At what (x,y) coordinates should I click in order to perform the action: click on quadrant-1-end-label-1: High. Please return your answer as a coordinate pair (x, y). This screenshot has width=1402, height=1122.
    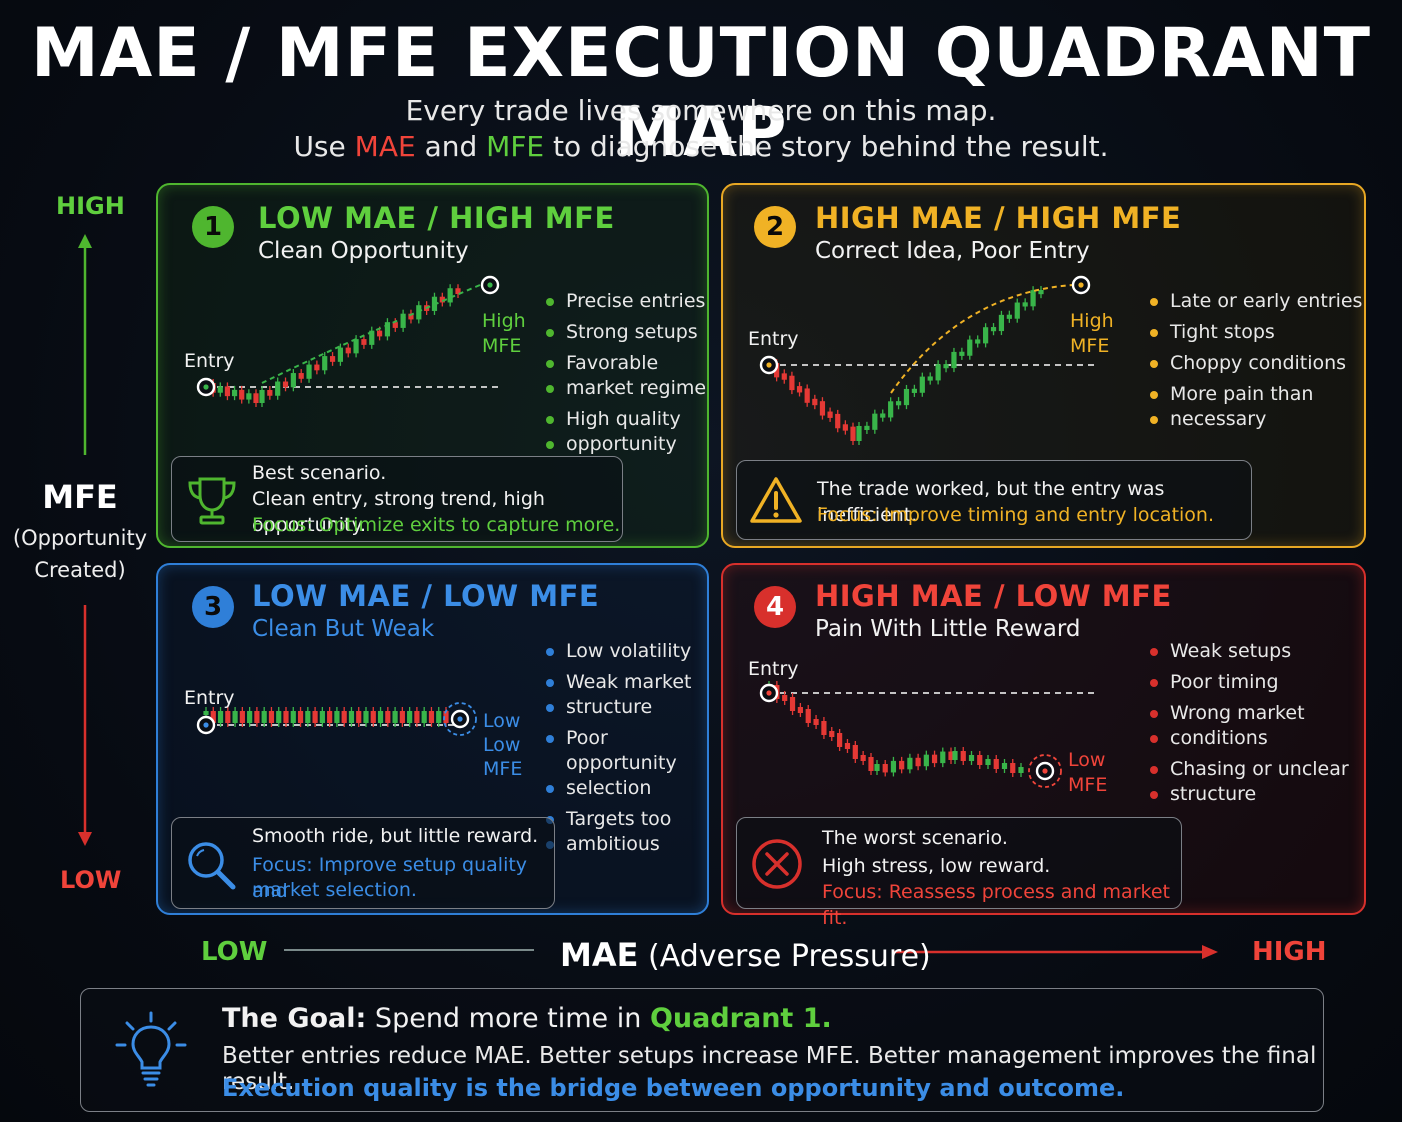
    Looking at the image, I should click on (504, 321).